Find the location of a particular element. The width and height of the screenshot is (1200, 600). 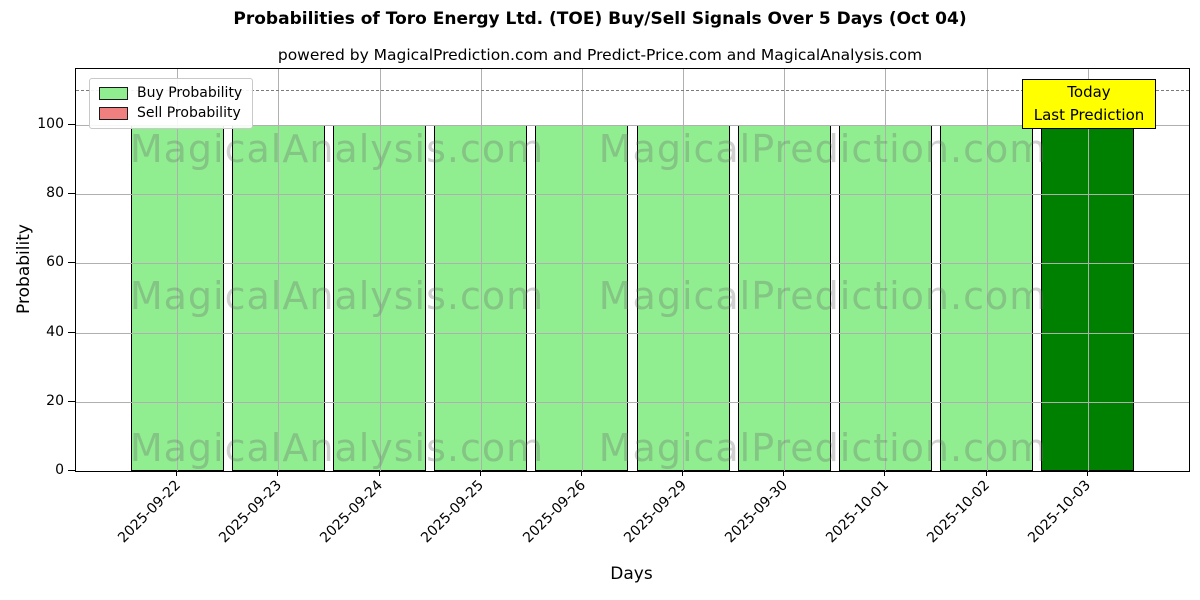

legend-label: Sell Probability is located at coordinates (189, 113).